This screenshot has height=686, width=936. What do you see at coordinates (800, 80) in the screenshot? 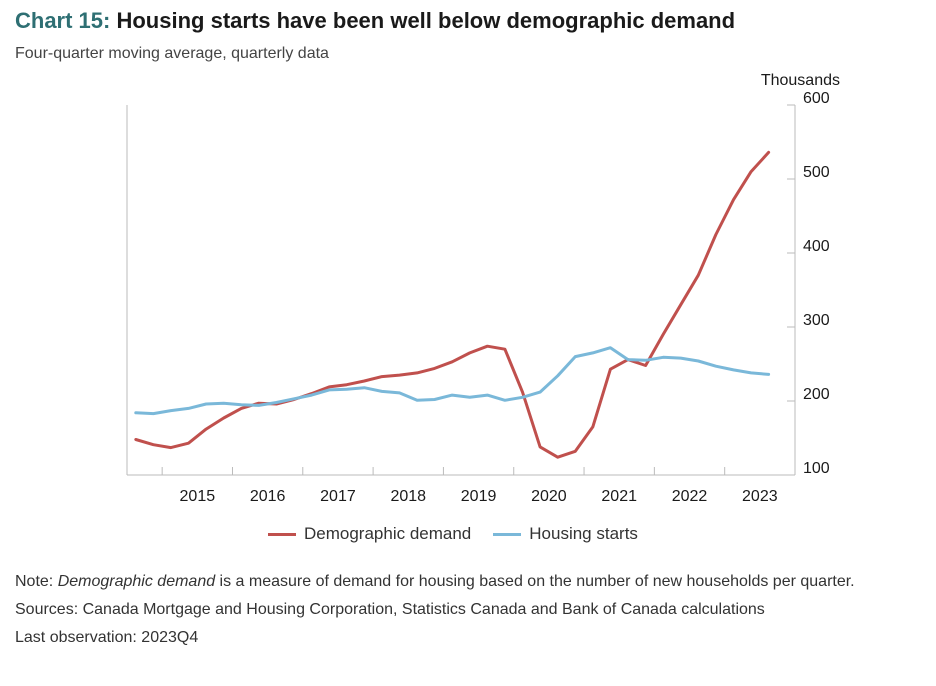
I see `y-axis-title: Thousands` at bounding box center [800, 80].